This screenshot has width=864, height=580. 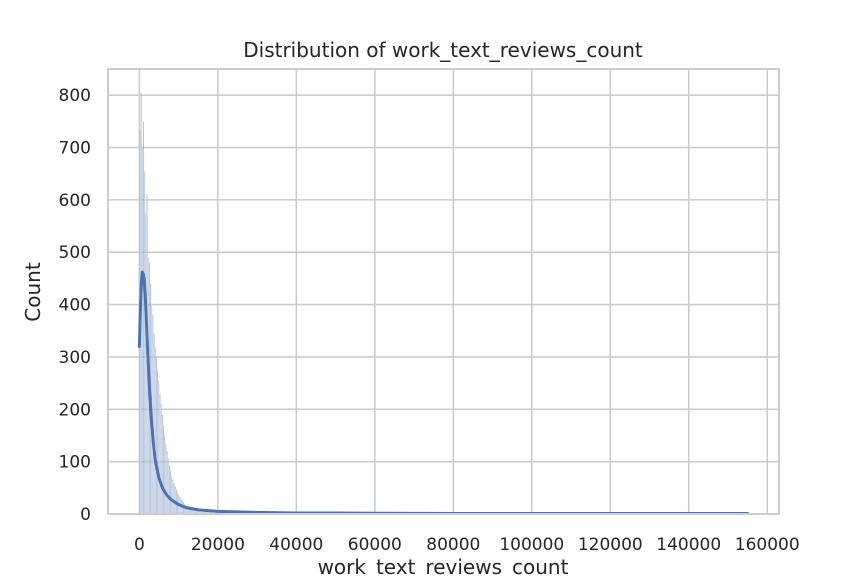 What do you see at coordinates (75, 463) in the screenshot?
I see `y-tick-label-1: 100` at bounding box center [75, 463].